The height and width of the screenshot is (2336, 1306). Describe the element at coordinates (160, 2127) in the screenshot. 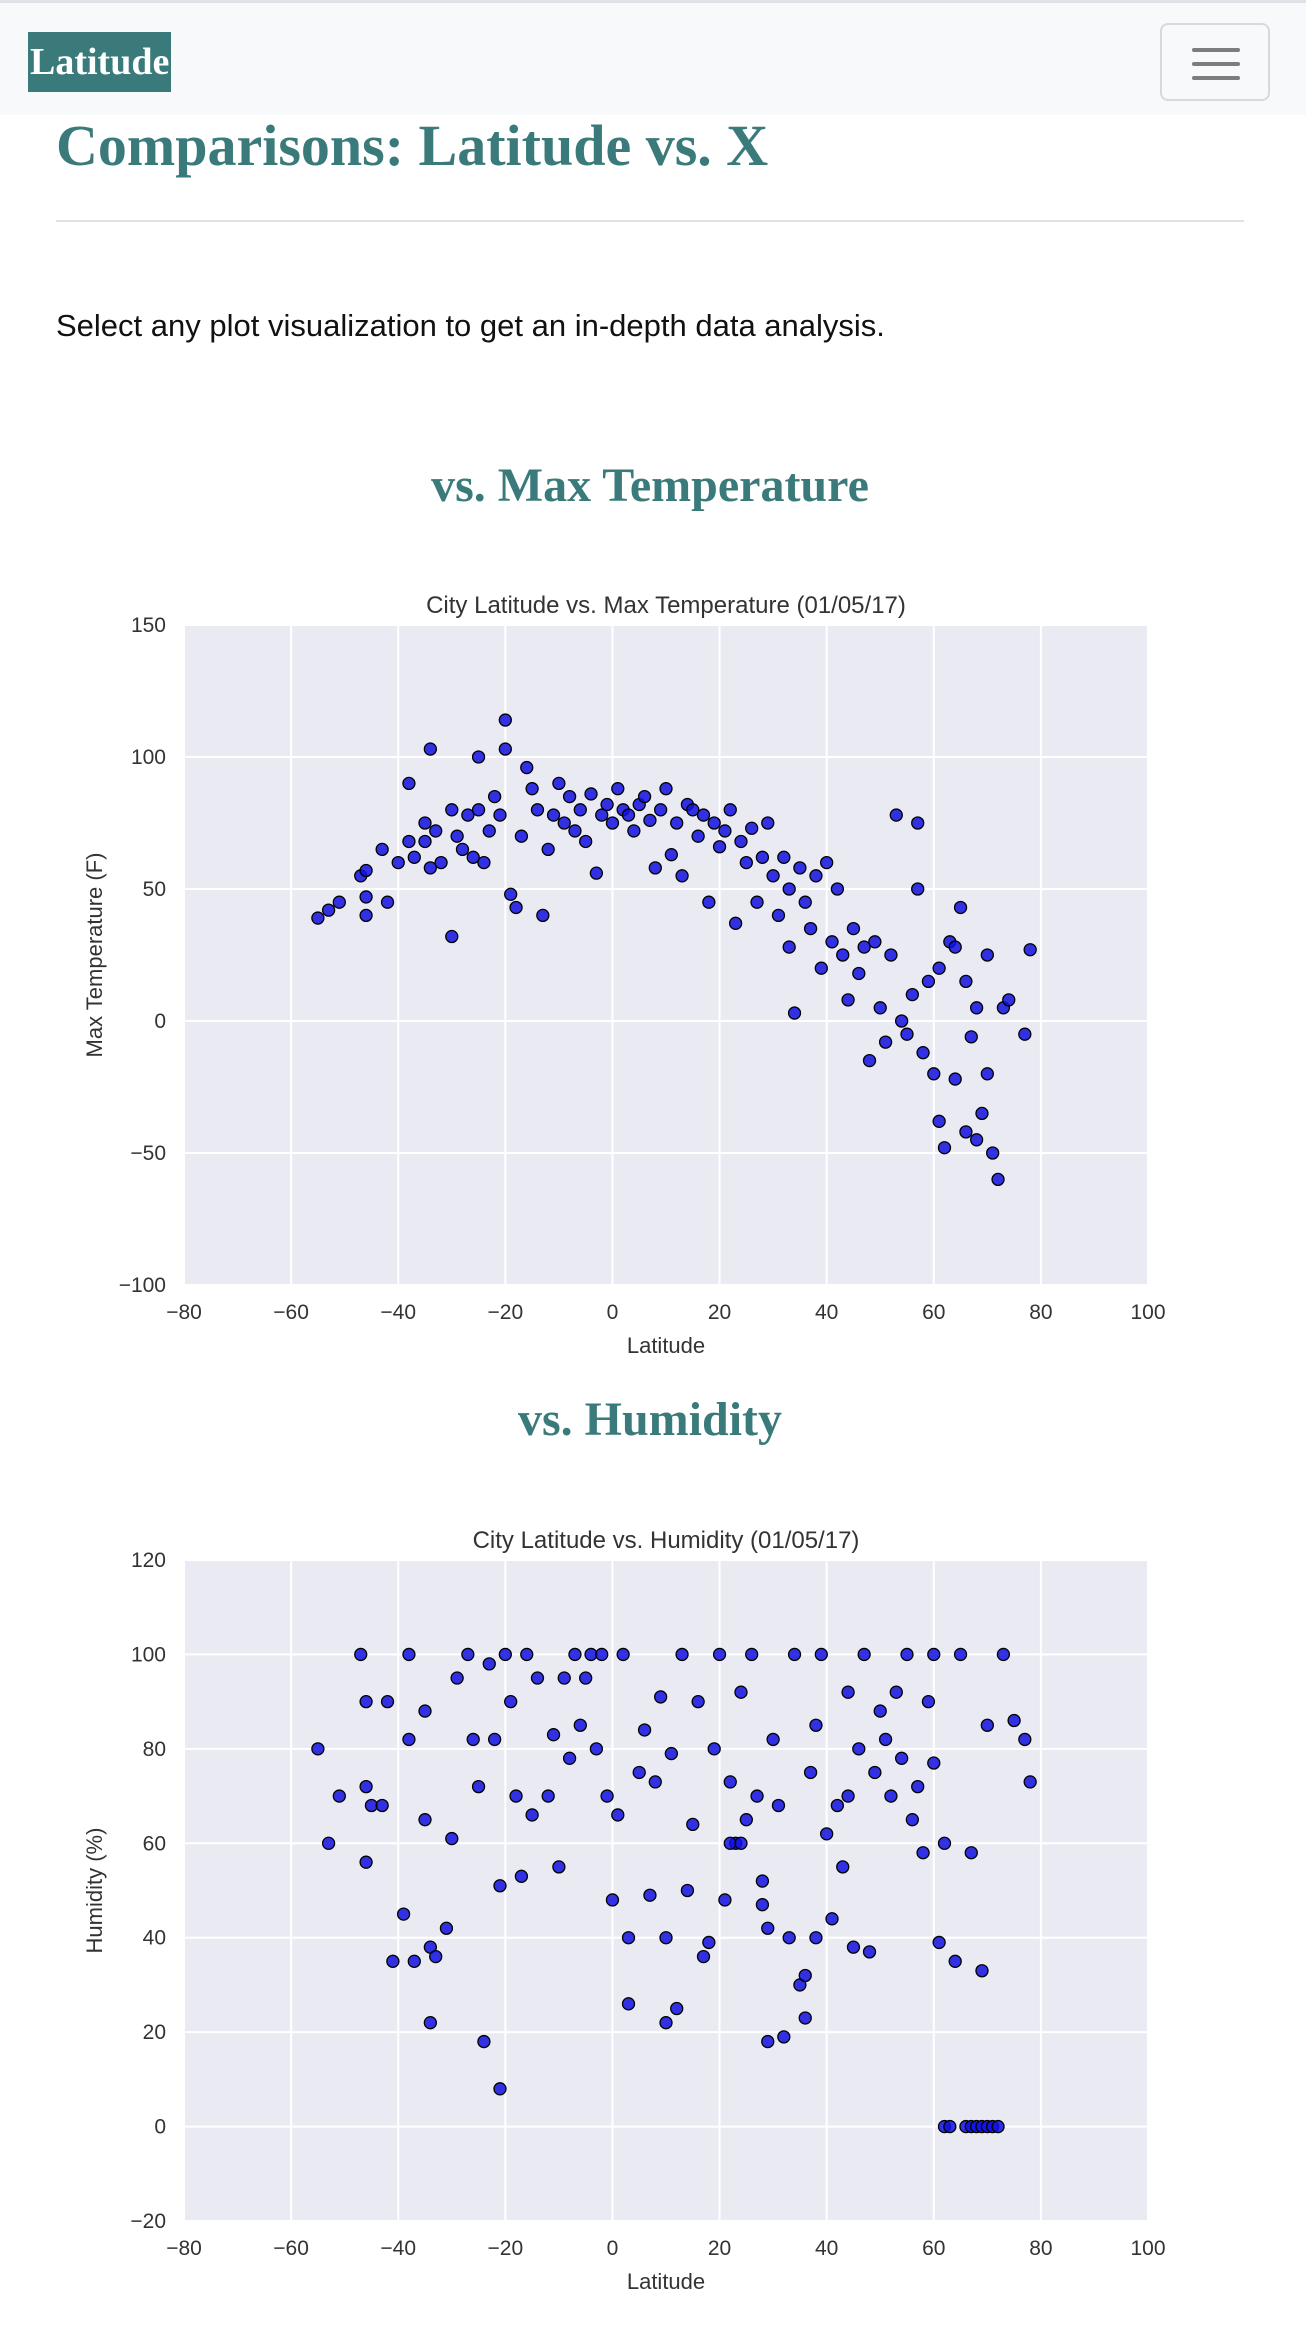

I see `y-tick-label: 0` at that location.